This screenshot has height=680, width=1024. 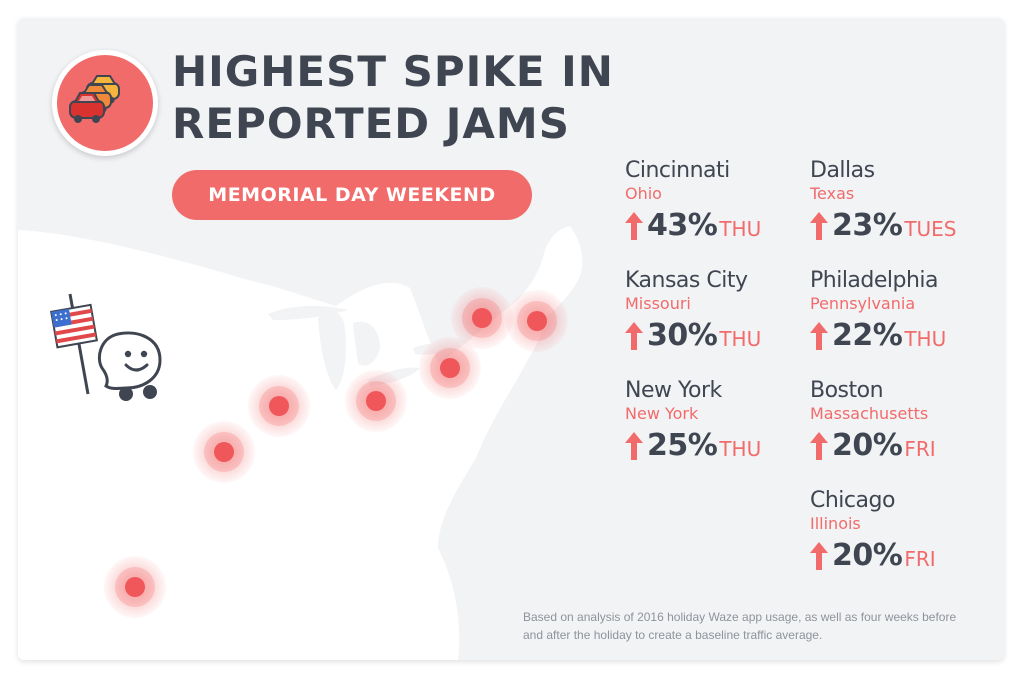 What do you see at coordinates (658, 303) in the screenshot?
I see `stat-state: Missouri` at bounding box center [658, 303].